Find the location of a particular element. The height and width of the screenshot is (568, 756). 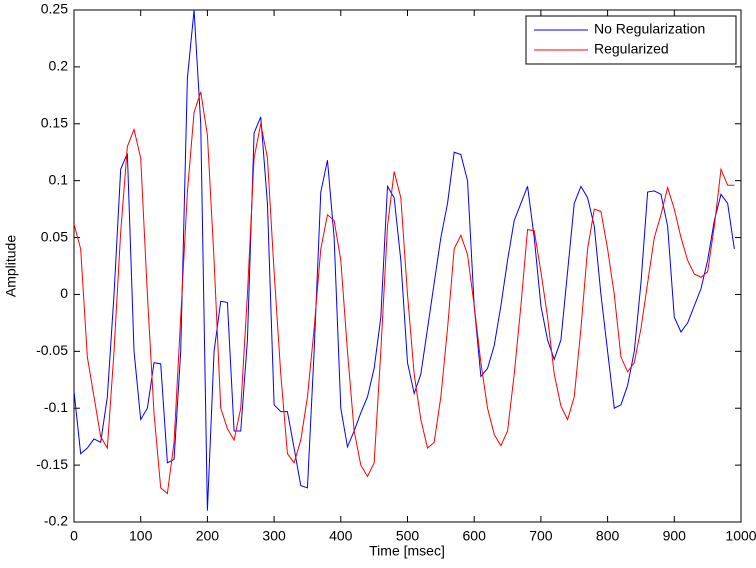

x-tick-label: 400 is located at coordinates (341, 536).